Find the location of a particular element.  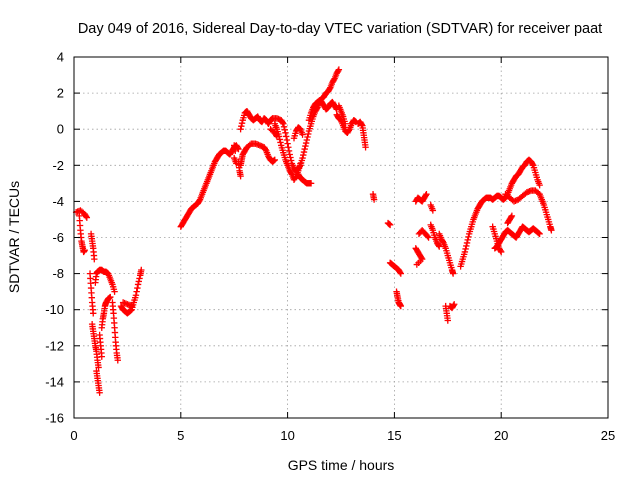

y-tick-label: 4 is located at coordinates (60, 57).